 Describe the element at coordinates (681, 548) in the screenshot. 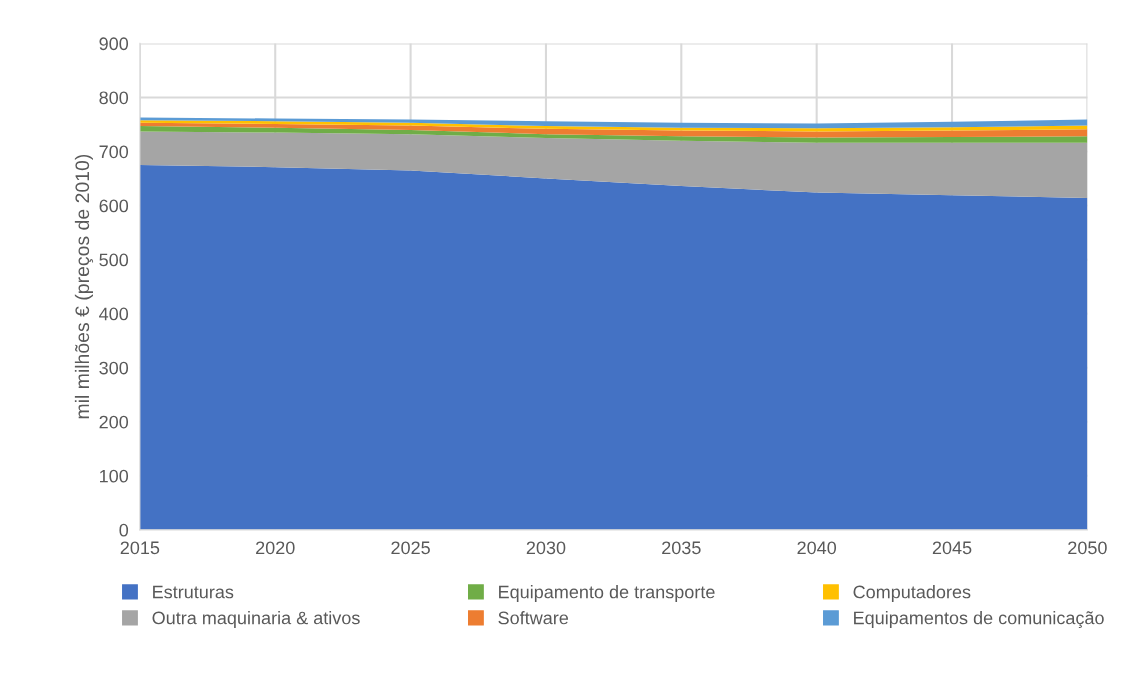

I see `x-tick-label: 2035` at that location.